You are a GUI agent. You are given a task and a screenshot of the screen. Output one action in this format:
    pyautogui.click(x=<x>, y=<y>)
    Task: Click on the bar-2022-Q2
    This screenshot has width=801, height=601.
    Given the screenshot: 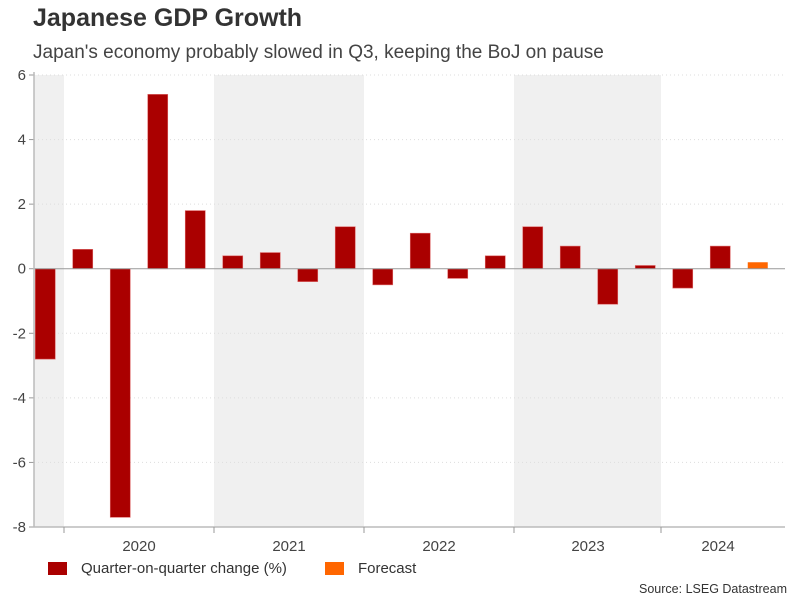 What is the action you would take?
    pyautogui.click(x=420, y=251)
    